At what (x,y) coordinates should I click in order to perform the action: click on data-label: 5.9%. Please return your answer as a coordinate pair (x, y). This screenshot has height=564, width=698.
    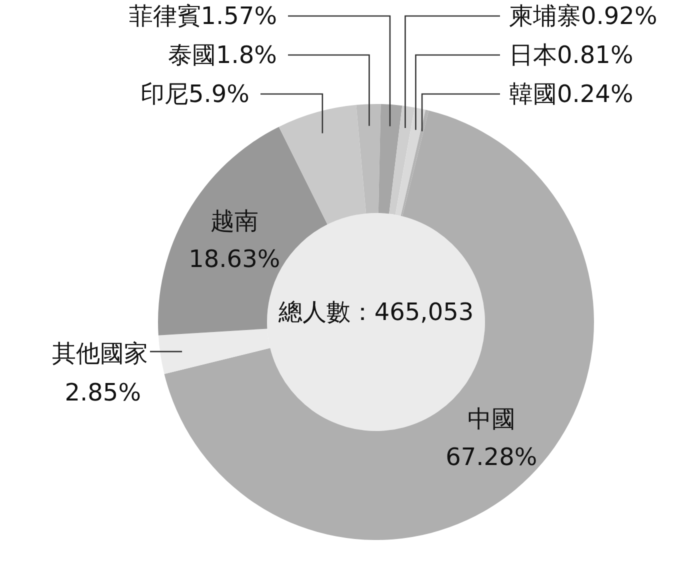
    Looking at the image, I should click on (219, 94).